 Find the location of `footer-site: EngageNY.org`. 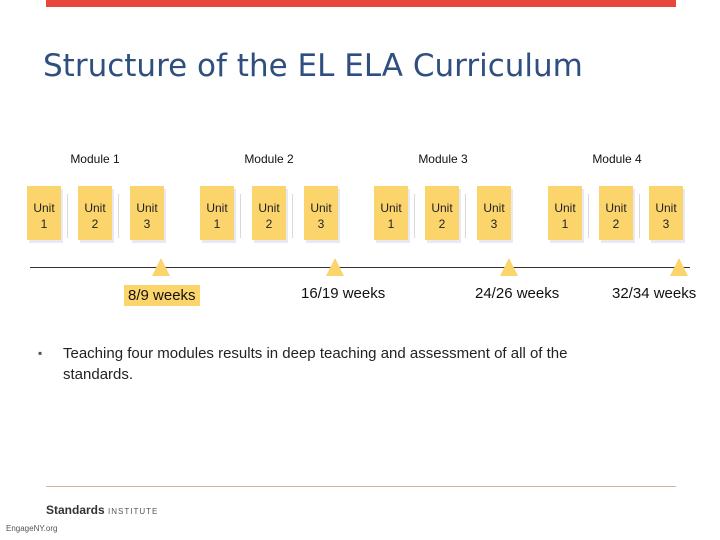

footer-site: EngageNY.org is located at coordinates (32, 528).